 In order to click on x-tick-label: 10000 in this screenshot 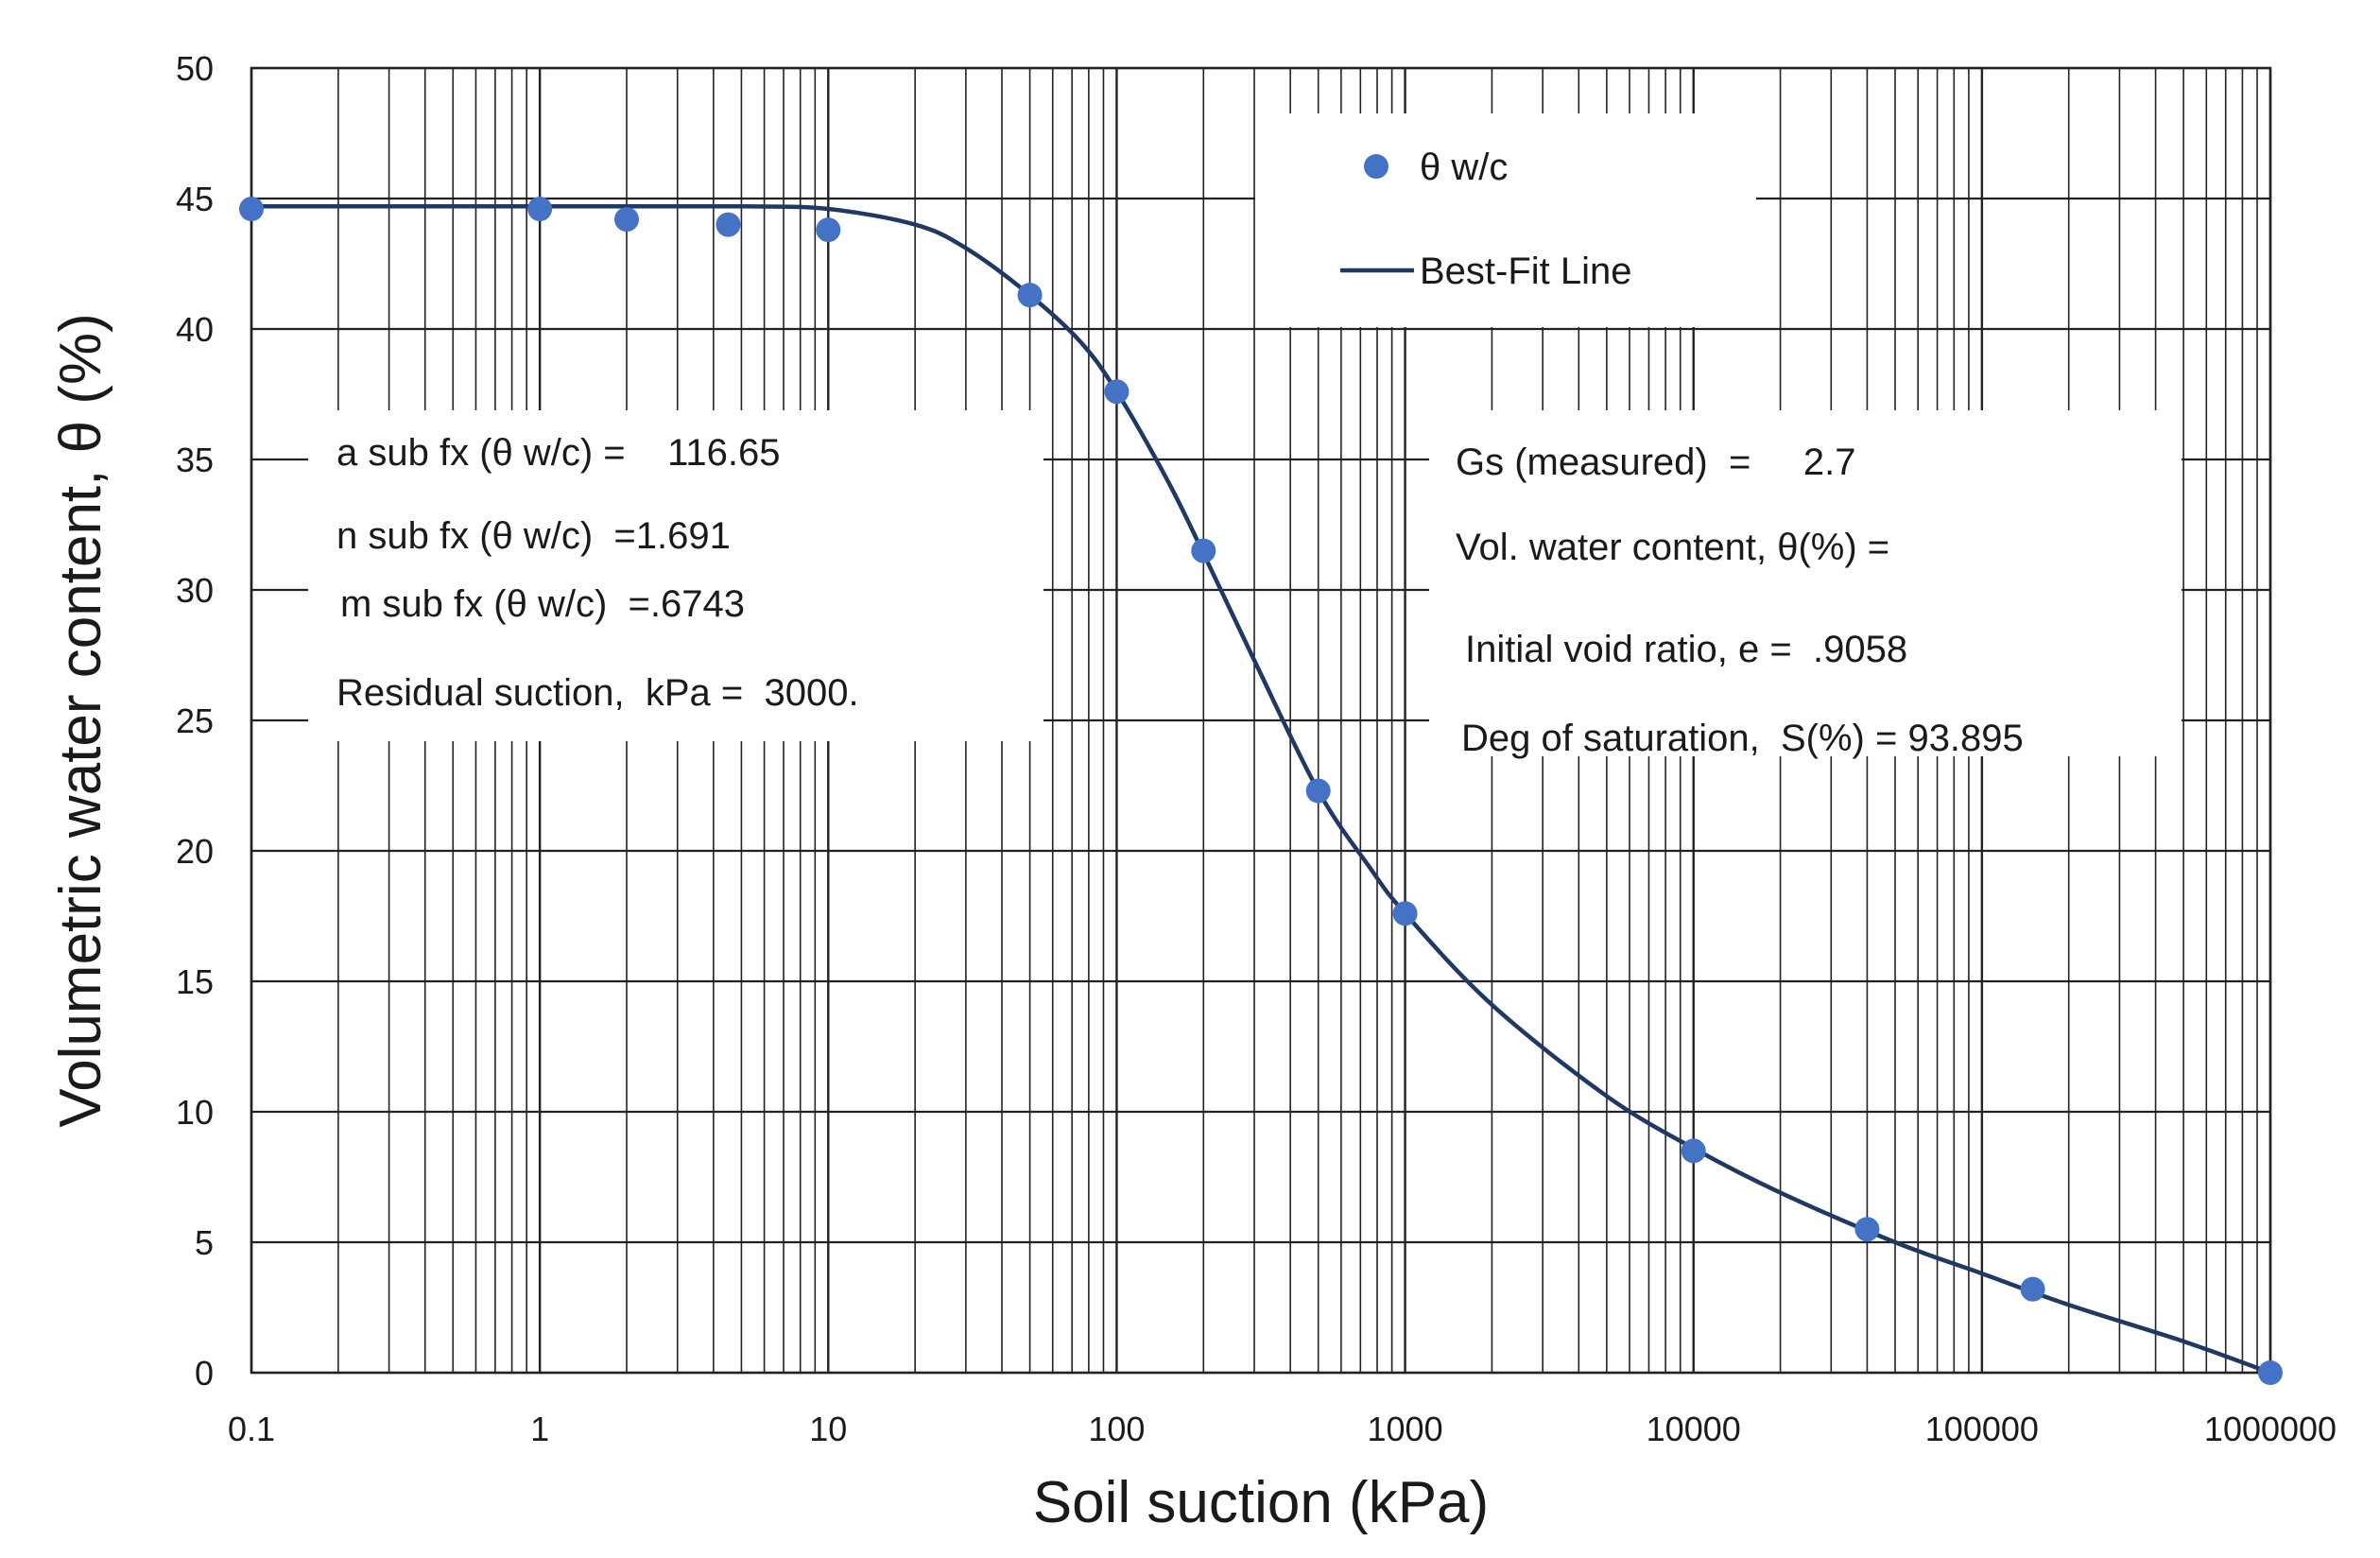, I will do `click(1694, 1429)`.